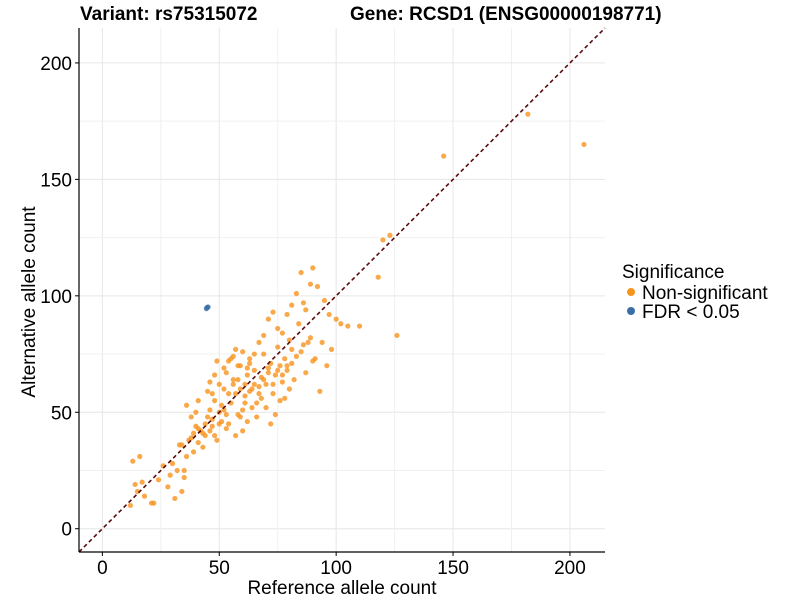  I want to click on x-tick-label: 200, so click(570, 568).